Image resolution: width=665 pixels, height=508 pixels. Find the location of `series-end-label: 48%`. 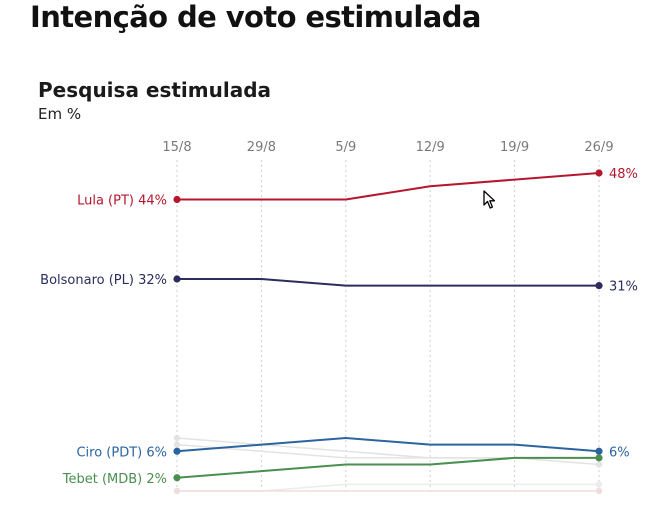

series-end-label: 48% is located at coordinates (623, 174).